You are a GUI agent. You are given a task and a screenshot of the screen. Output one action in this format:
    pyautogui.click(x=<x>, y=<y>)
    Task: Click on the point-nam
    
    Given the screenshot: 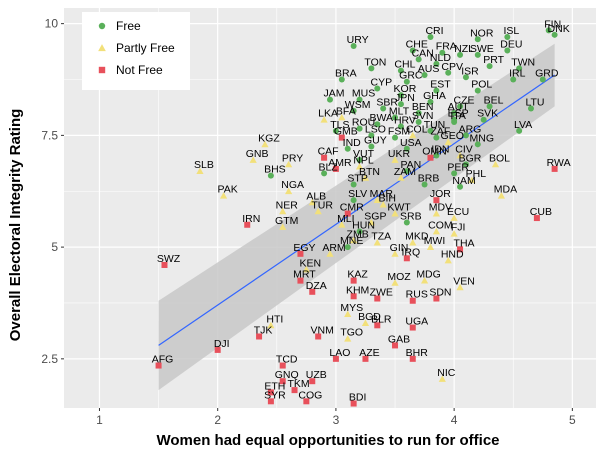 What is the action you would take?
    pyautogui.click(x=460, y=186)
    